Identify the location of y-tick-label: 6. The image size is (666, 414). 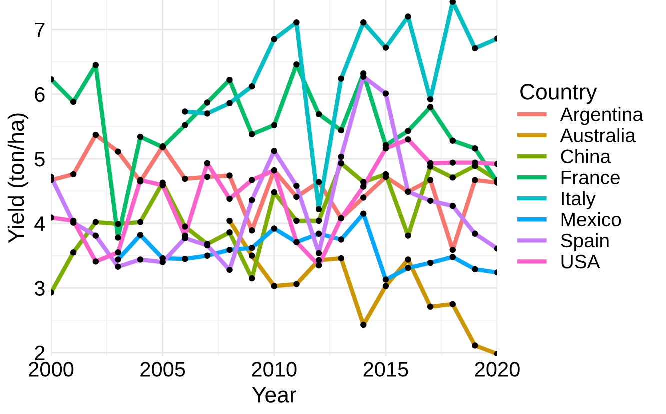
(40, 94).